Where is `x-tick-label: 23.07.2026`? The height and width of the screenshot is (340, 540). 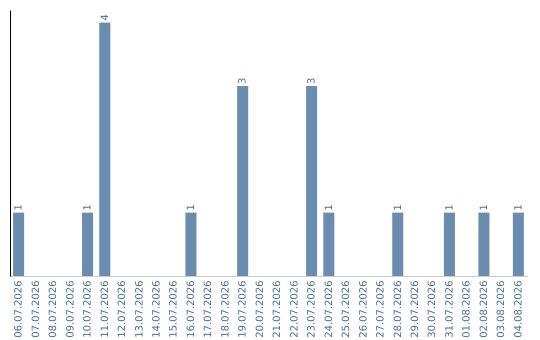
x-tick-label: 23.07.2026 is located at coordinates (312, 309).